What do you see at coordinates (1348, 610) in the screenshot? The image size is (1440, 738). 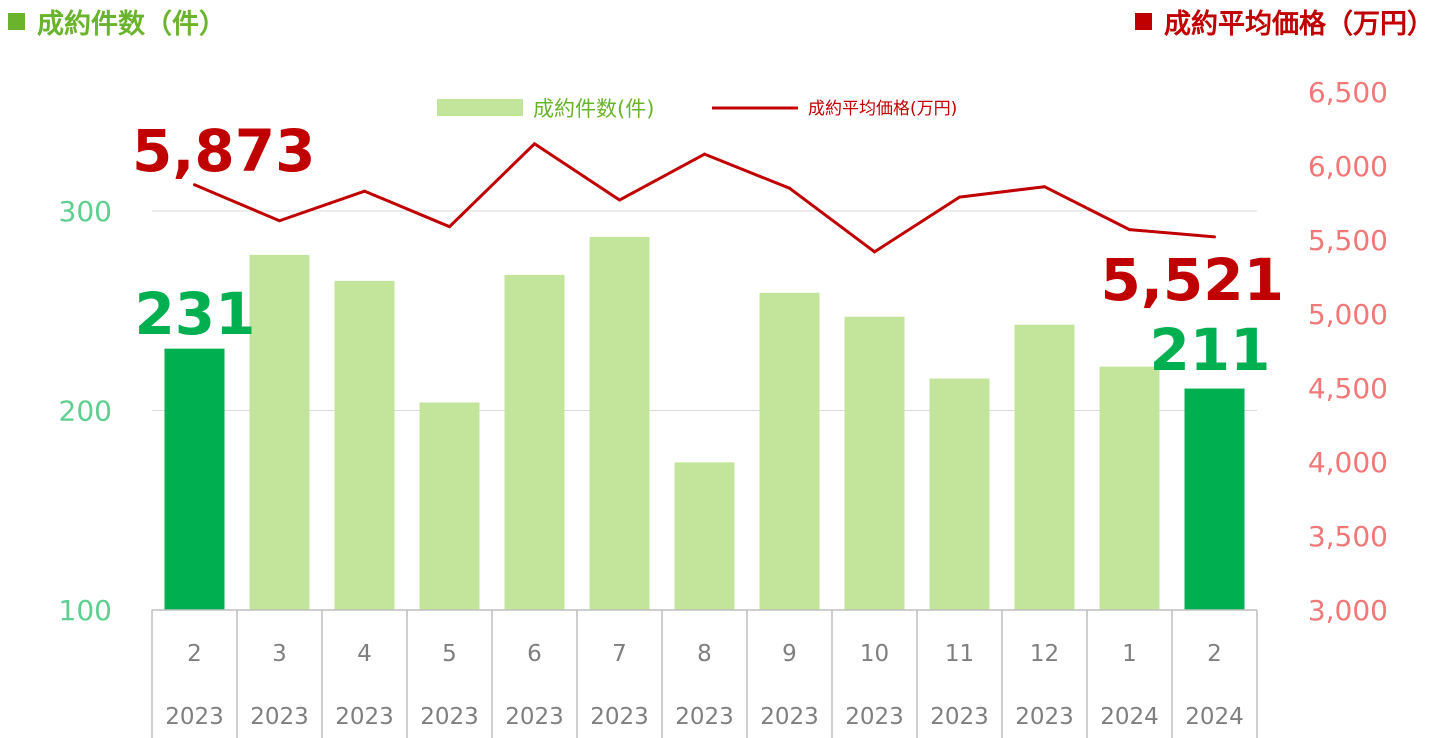 I see `right-tick-label: 3,000` at bounding box center [1348, 610].